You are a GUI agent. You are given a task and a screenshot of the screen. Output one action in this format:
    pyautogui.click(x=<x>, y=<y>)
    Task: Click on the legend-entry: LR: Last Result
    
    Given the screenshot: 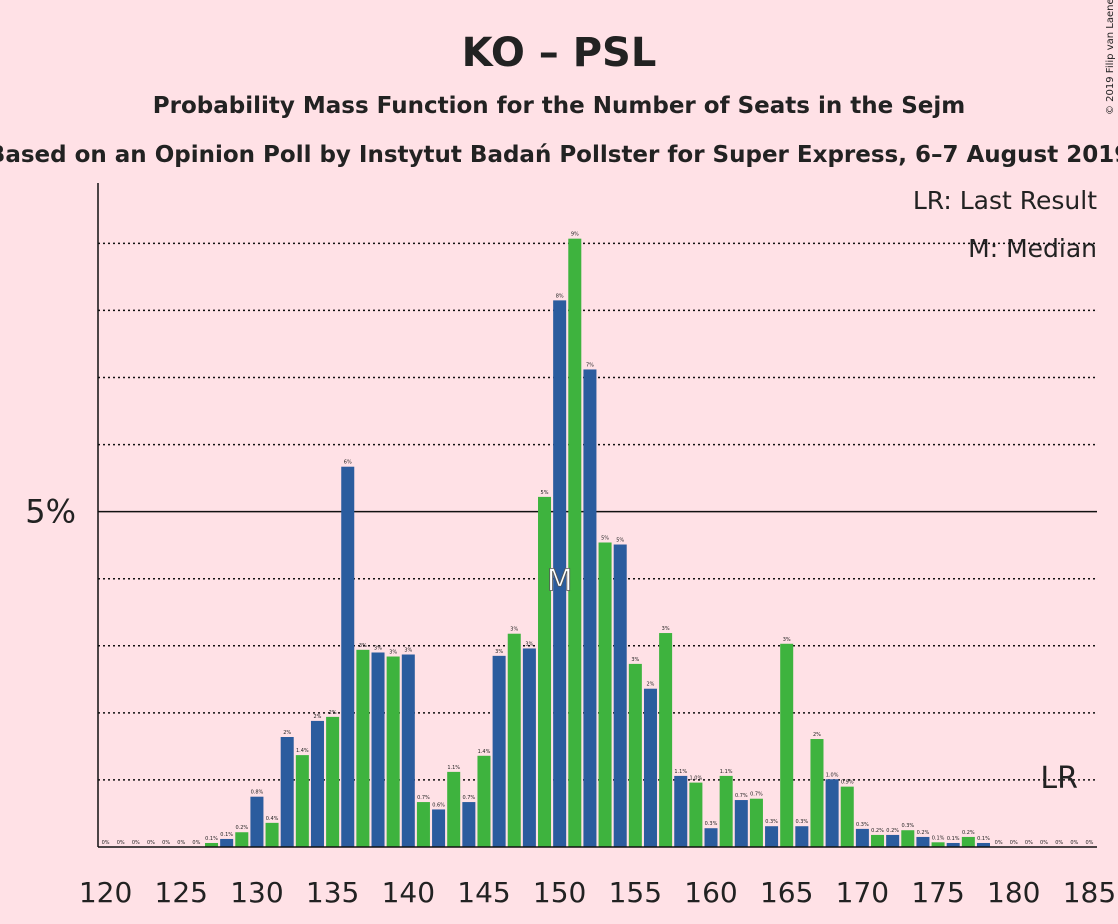 What is the action you would take?
    pyautogui.click(x=1005, y=200)
    